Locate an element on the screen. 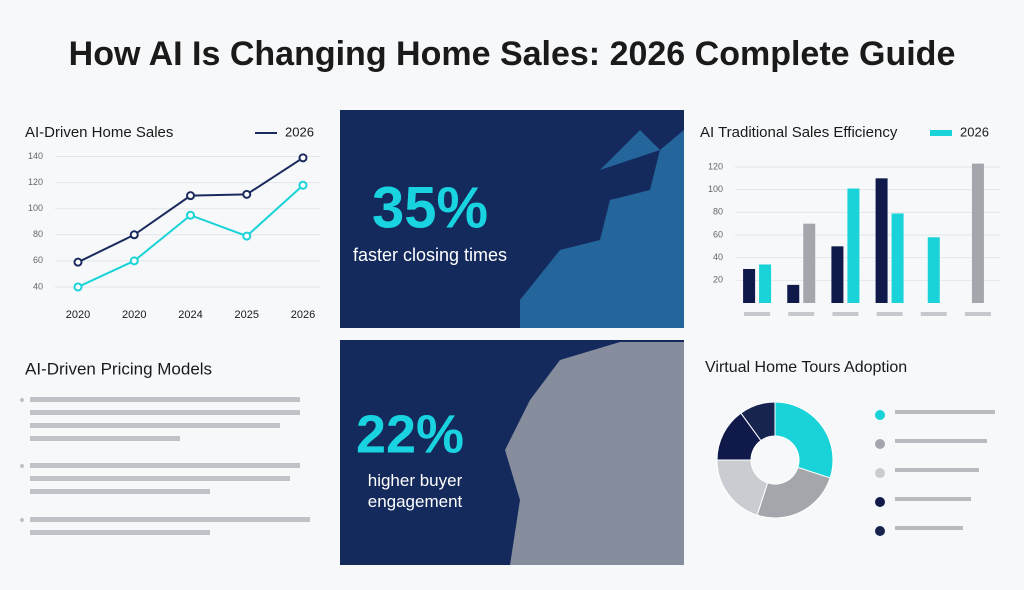 The image size is (1024, 590). stat-value: 22% is located at coordinates (410, 434).